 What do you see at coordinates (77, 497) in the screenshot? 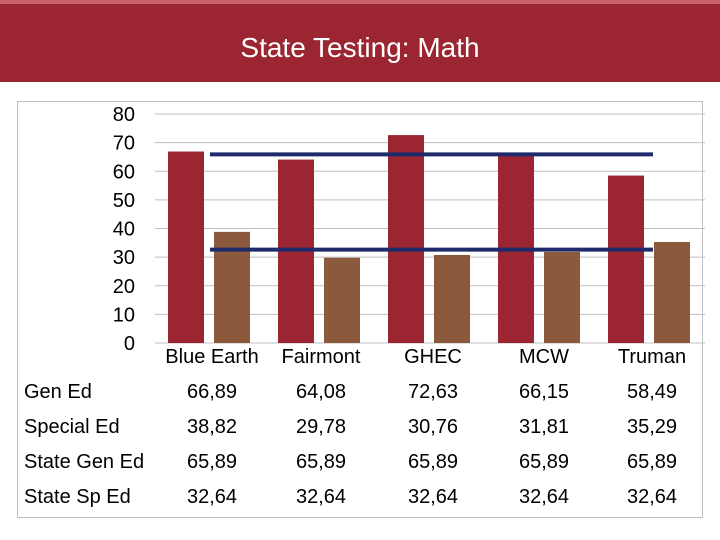
I see `series-label: State Sp Ed` at bounding box center [77, 497].